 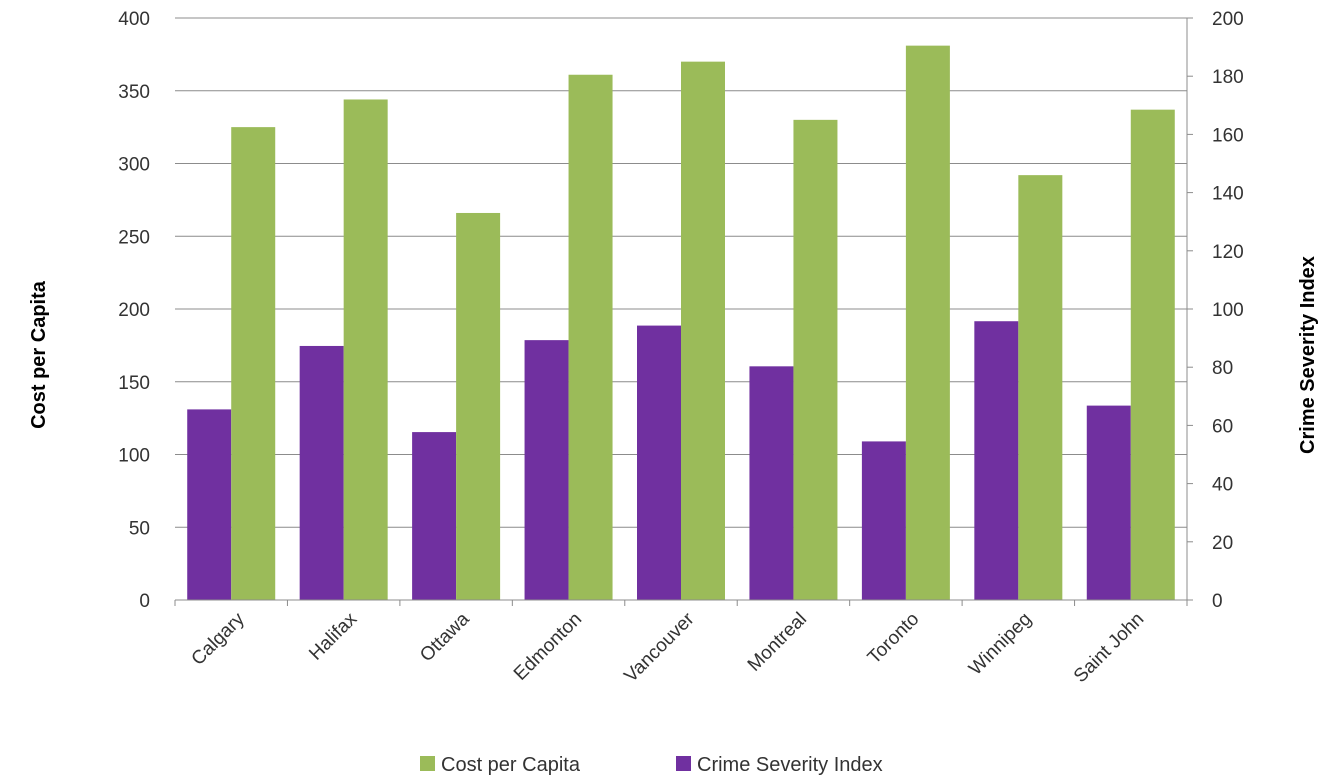 I want to click on left-tick-label: 200, so click(x=134, y=310).